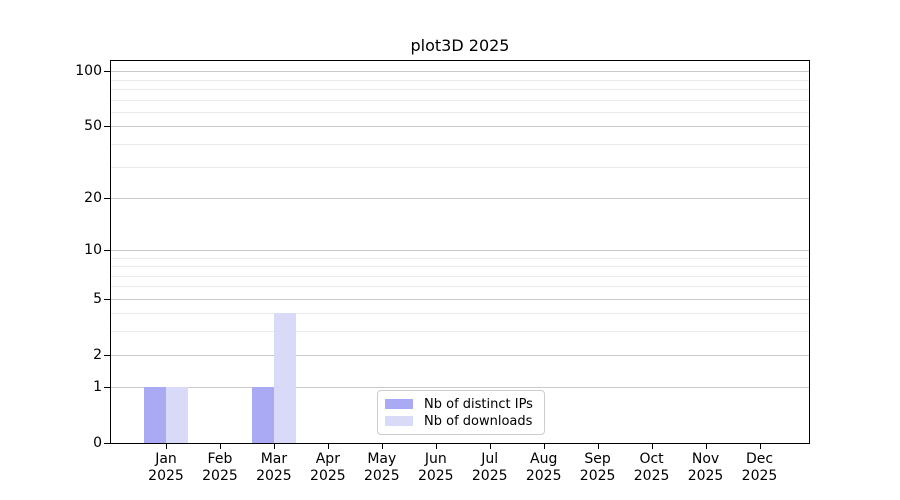 The image size is (900, 500). Describe the element at coordinates (597, 459) in the screenshot. I see `x-tick-month: Sep` at that location.